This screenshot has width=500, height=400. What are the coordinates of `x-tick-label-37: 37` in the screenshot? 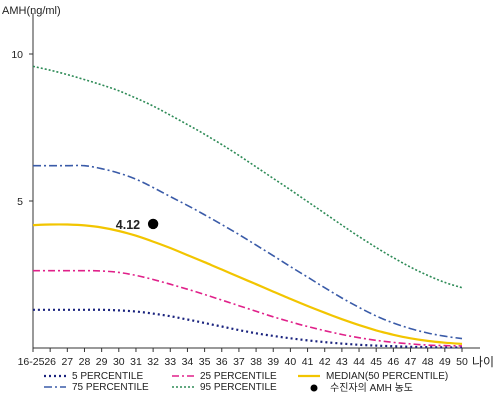 It's located at (239, 362).